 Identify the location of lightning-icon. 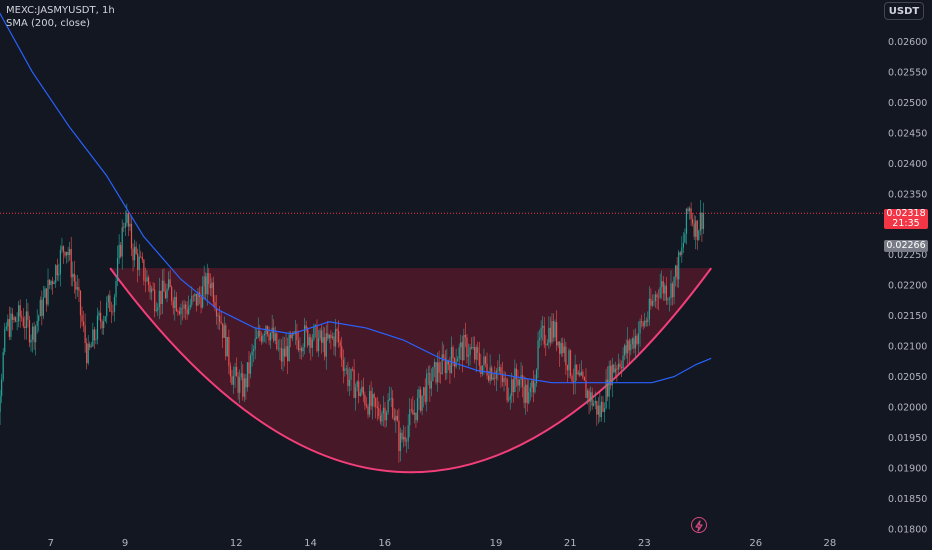
(699, 525).